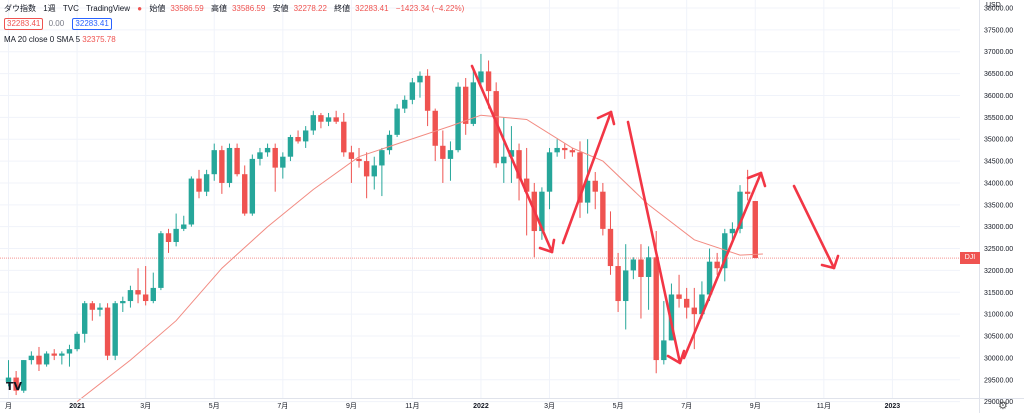 The image size is (1024, 413). Describe the element at coordinates (42, 39) in the screenshot. I see `indicator-label: MA 20 close 0 SMA 5` at that location.